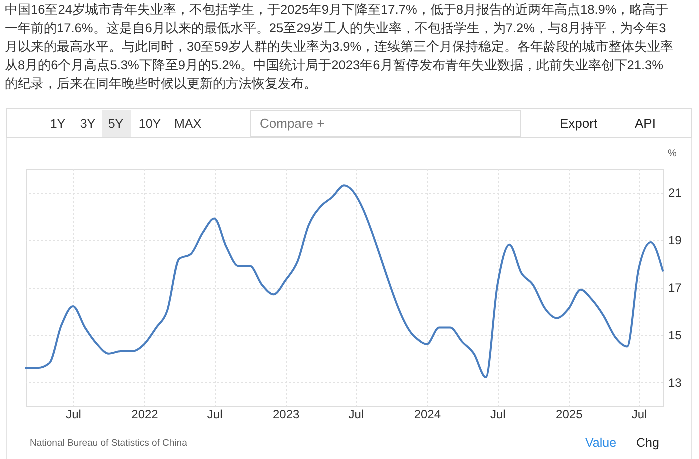 This screenshot has width=699, height=459. I want to click on text: 5Y, so click(116, 124).